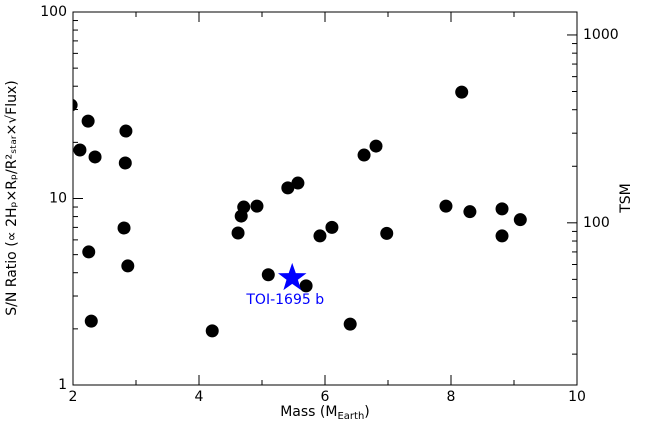  I want to click on x-tick-label: 2, so click(73, 397).